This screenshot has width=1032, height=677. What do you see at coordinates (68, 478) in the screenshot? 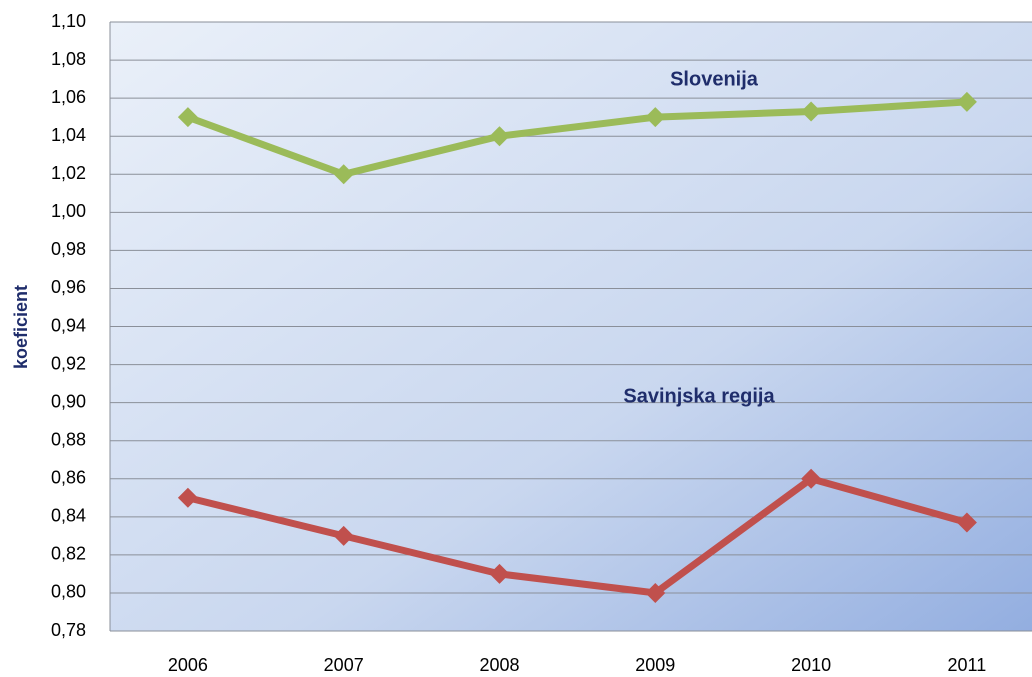
I see `y-tick-label: 0,86` at bounding box center [68, 478].